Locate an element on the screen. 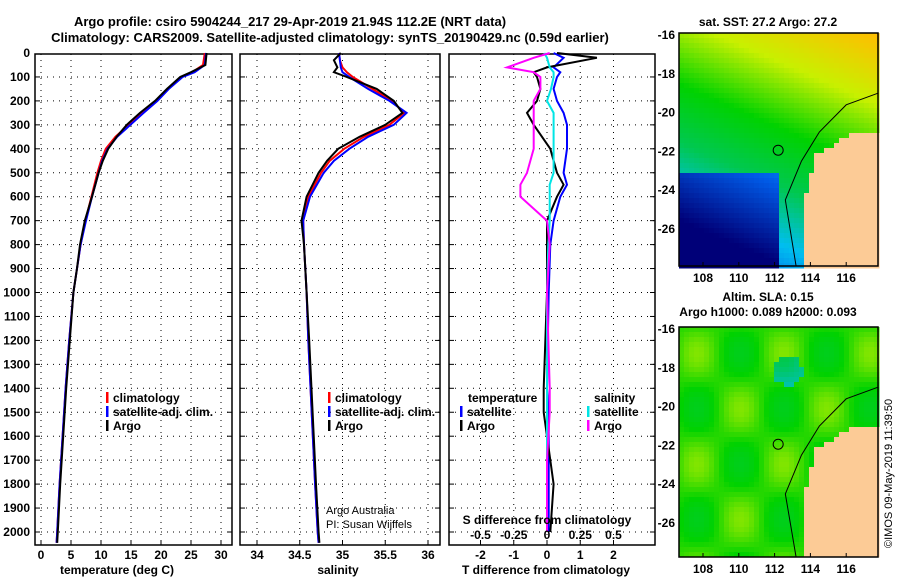 The width and height of the screenshot is (900, 580). sla-map-frame is located at coordinates (778, 442).